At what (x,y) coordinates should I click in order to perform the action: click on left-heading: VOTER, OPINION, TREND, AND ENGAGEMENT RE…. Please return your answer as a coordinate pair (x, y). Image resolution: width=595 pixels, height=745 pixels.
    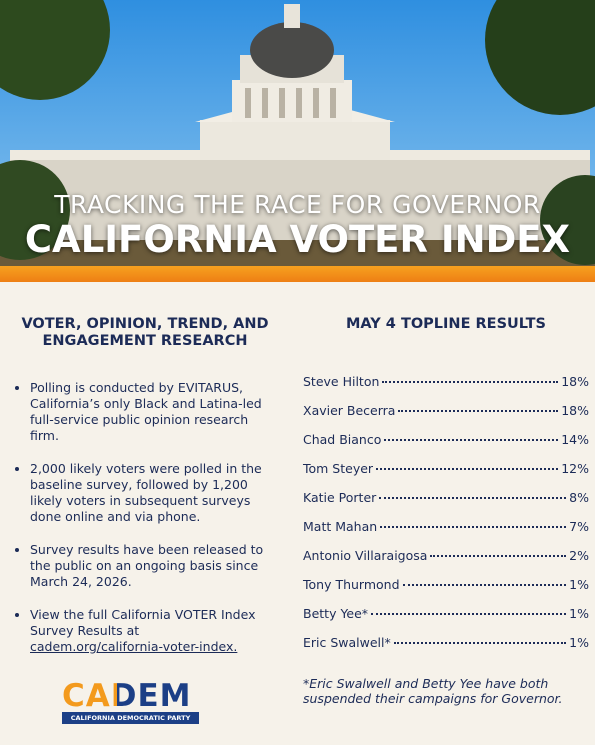
    Looking at the image, I should click on (145, 332).